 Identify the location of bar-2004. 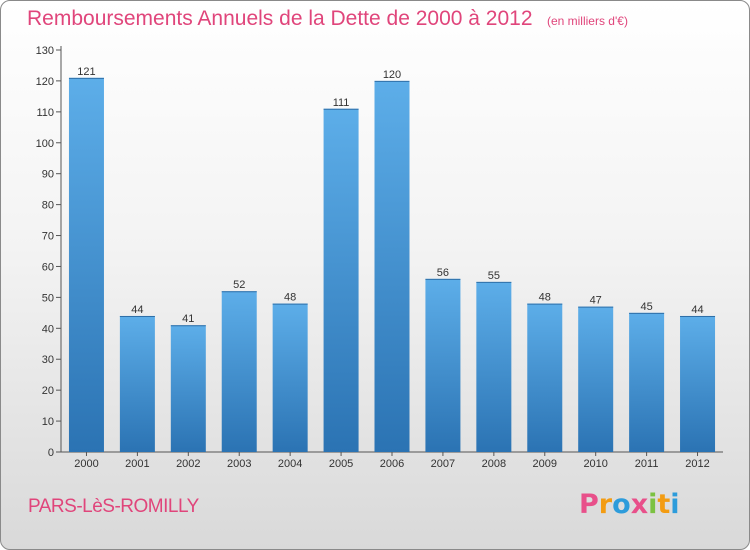
(290, 377).